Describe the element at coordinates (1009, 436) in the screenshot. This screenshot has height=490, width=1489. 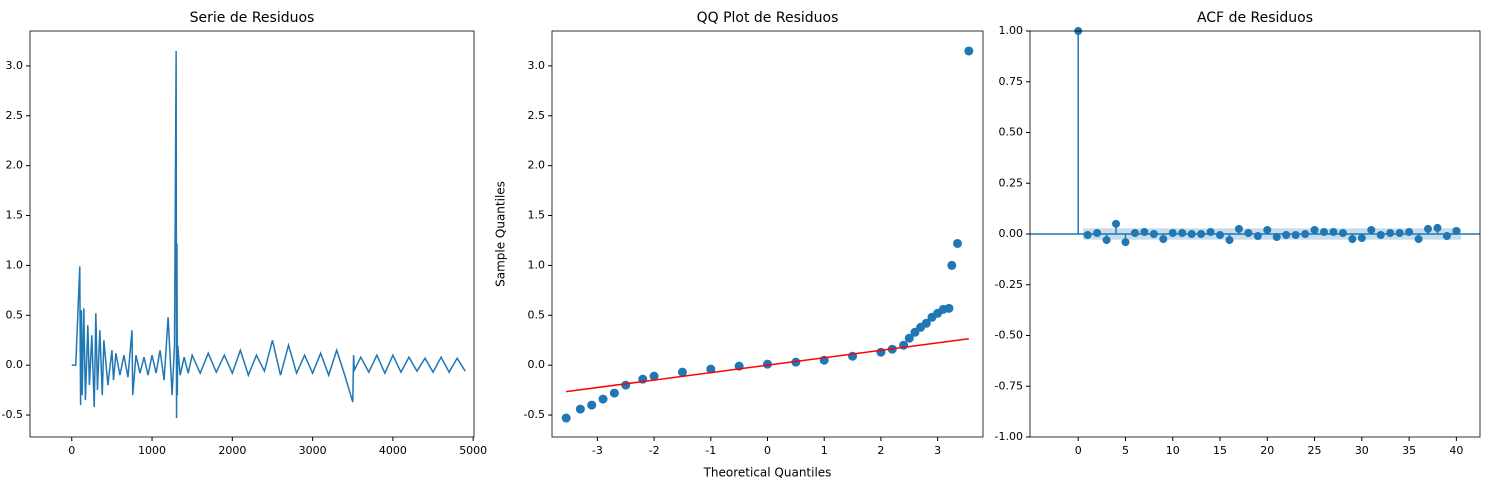
I see `y-tick-label: -1.00` at that location.